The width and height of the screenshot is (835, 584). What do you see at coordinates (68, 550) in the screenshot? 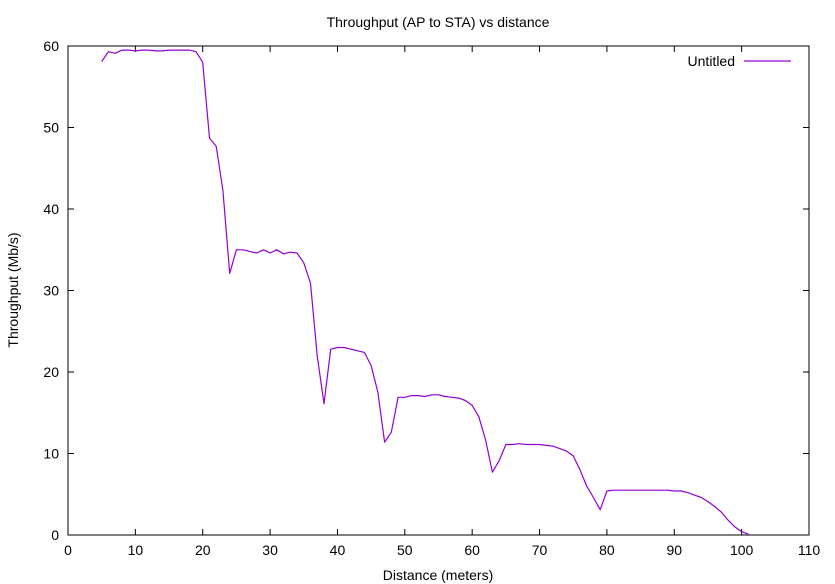
I see `x-tick-label: 0` at bounding box center [68, 550].